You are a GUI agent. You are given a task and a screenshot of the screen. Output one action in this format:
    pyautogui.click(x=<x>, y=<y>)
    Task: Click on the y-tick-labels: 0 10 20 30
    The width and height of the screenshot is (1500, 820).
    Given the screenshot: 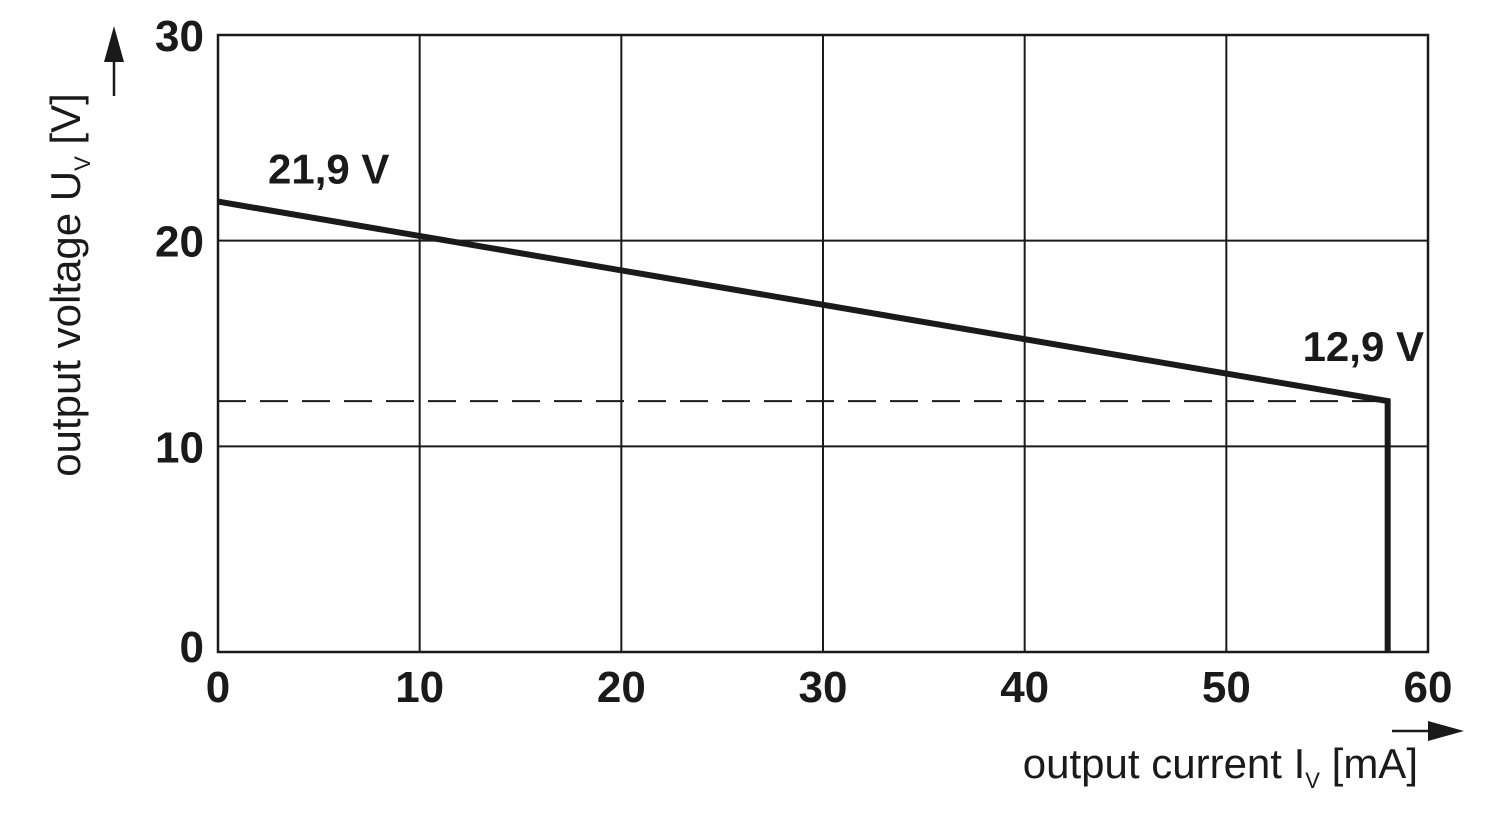 What is the action you would take?
    pyautogui.click(x=179, y=342)
    